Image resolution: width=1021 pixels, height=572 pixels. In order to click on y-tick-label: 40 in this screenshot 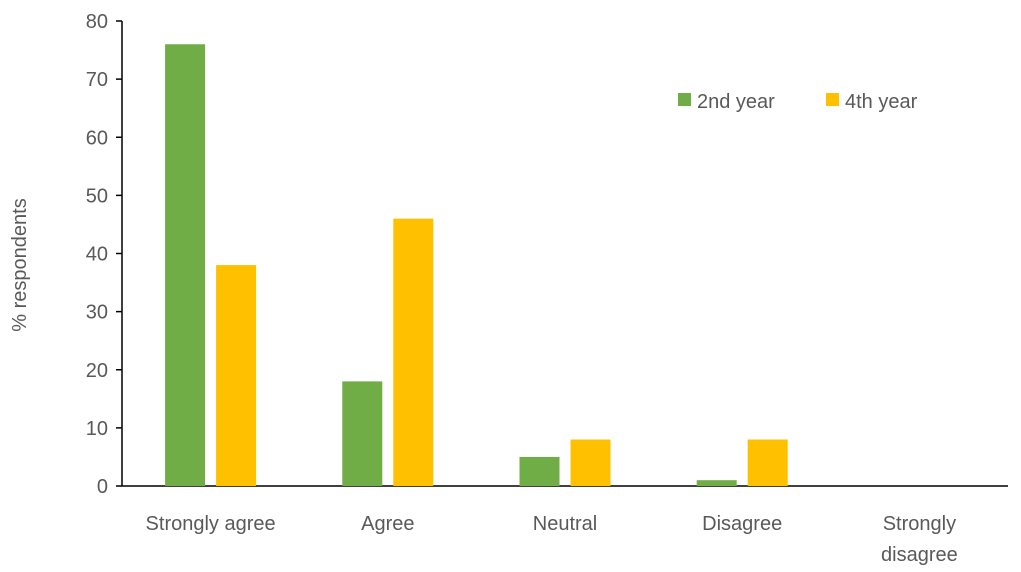, I will do `click(97, 255)`.